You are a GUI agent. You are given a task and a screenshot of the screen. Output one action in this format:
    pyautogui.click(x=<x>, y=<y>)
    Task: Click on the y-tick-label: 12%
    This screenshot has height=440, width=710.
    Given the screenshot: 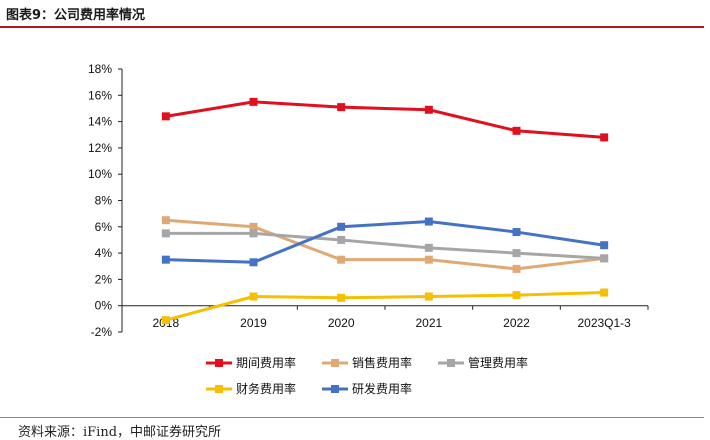 What is the action you would take?
    pyautogui.click(x=100, y=148)
    